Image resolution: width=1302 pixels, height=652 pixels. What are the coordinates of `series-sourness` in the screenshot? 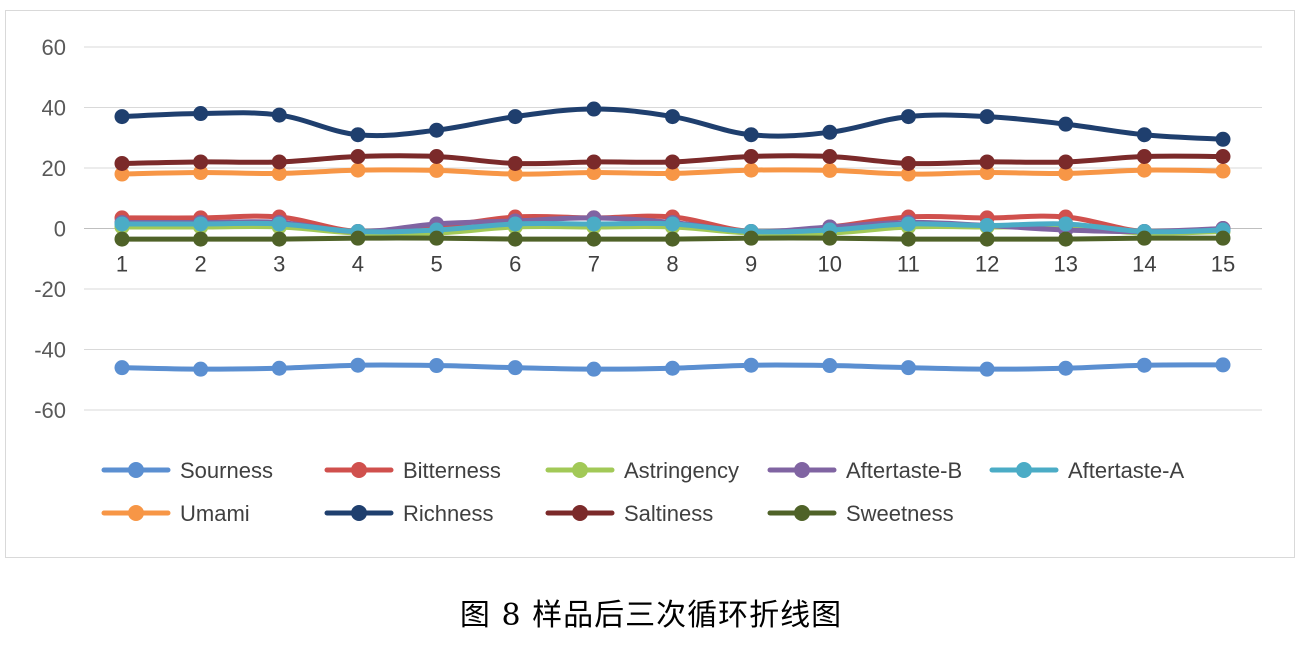 It's located at (672, 367).